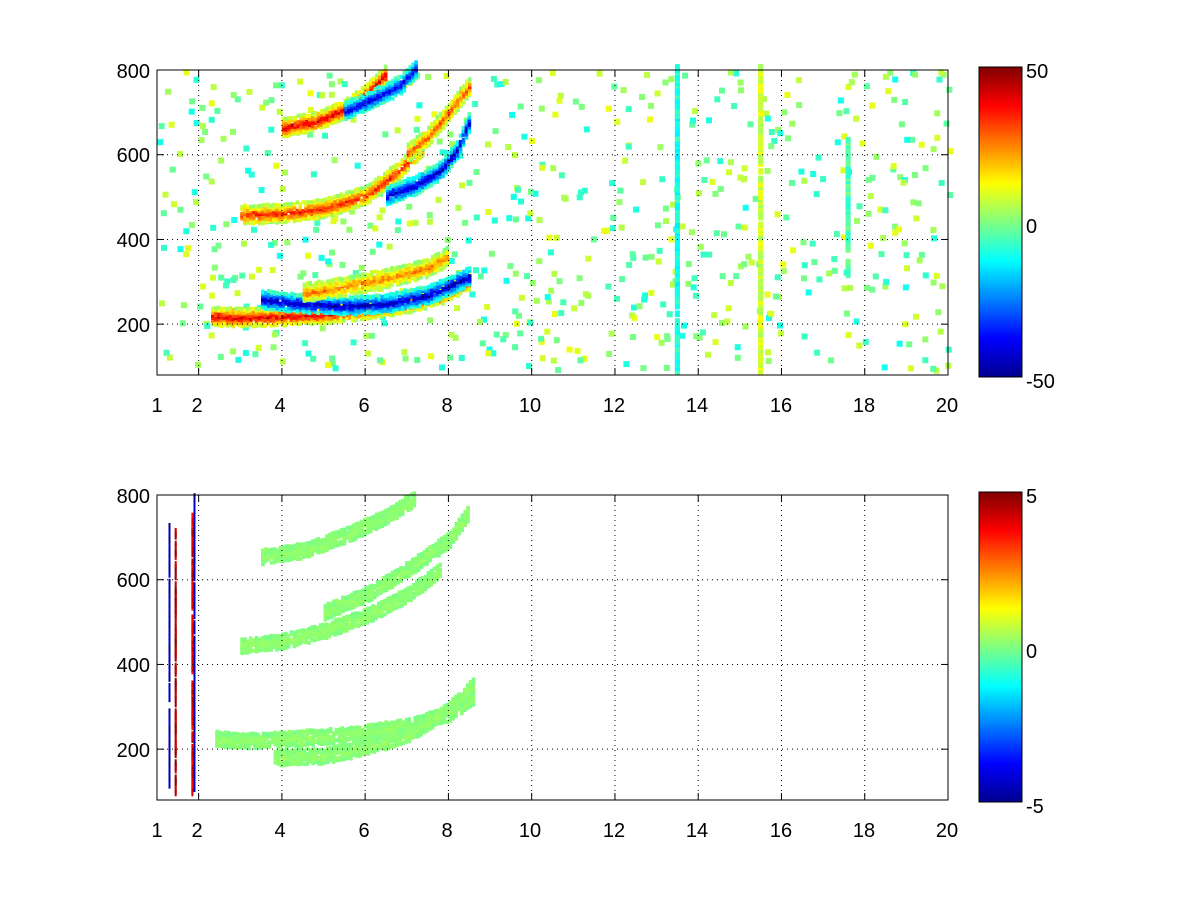  What do you see at coordinates (614, 406) in the screenshot?
I see `x-tick-label: 12` at bounding box center [614, 406].